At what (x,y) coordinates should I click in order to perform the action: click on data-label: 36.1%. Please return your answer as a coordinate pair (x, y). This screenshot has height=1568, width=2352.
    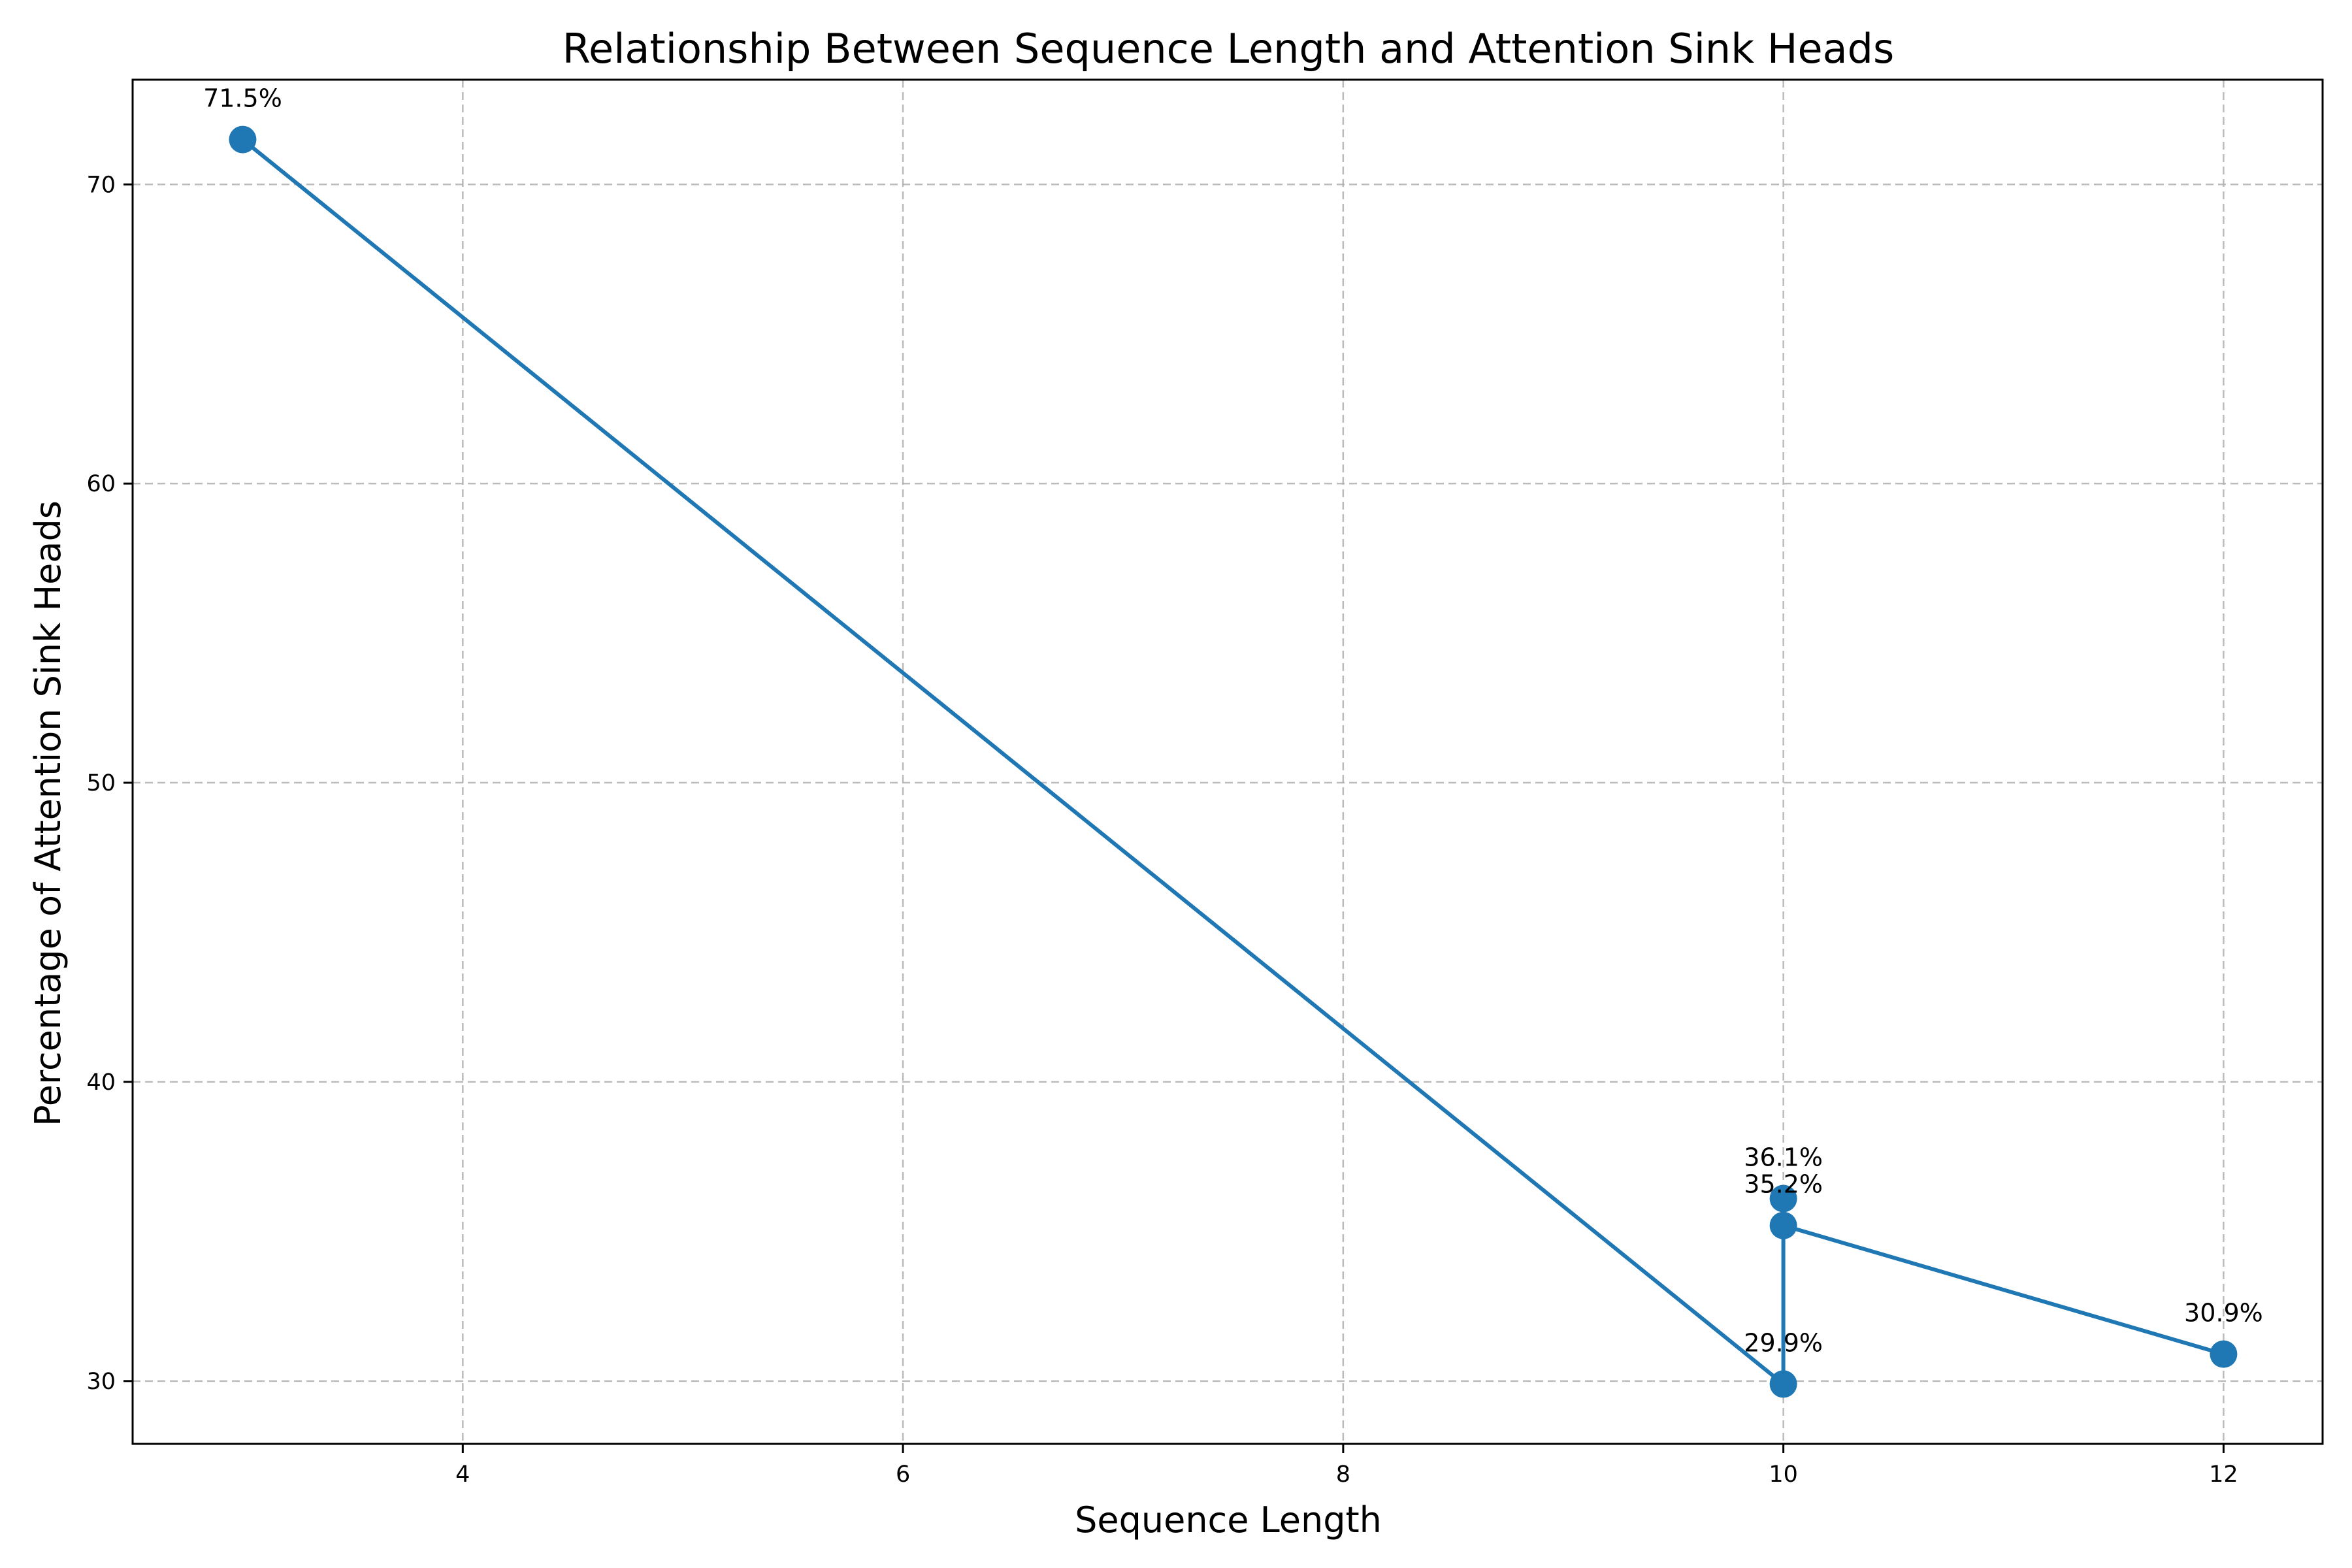
    Looking at the image, I should click on (1783, 1157).